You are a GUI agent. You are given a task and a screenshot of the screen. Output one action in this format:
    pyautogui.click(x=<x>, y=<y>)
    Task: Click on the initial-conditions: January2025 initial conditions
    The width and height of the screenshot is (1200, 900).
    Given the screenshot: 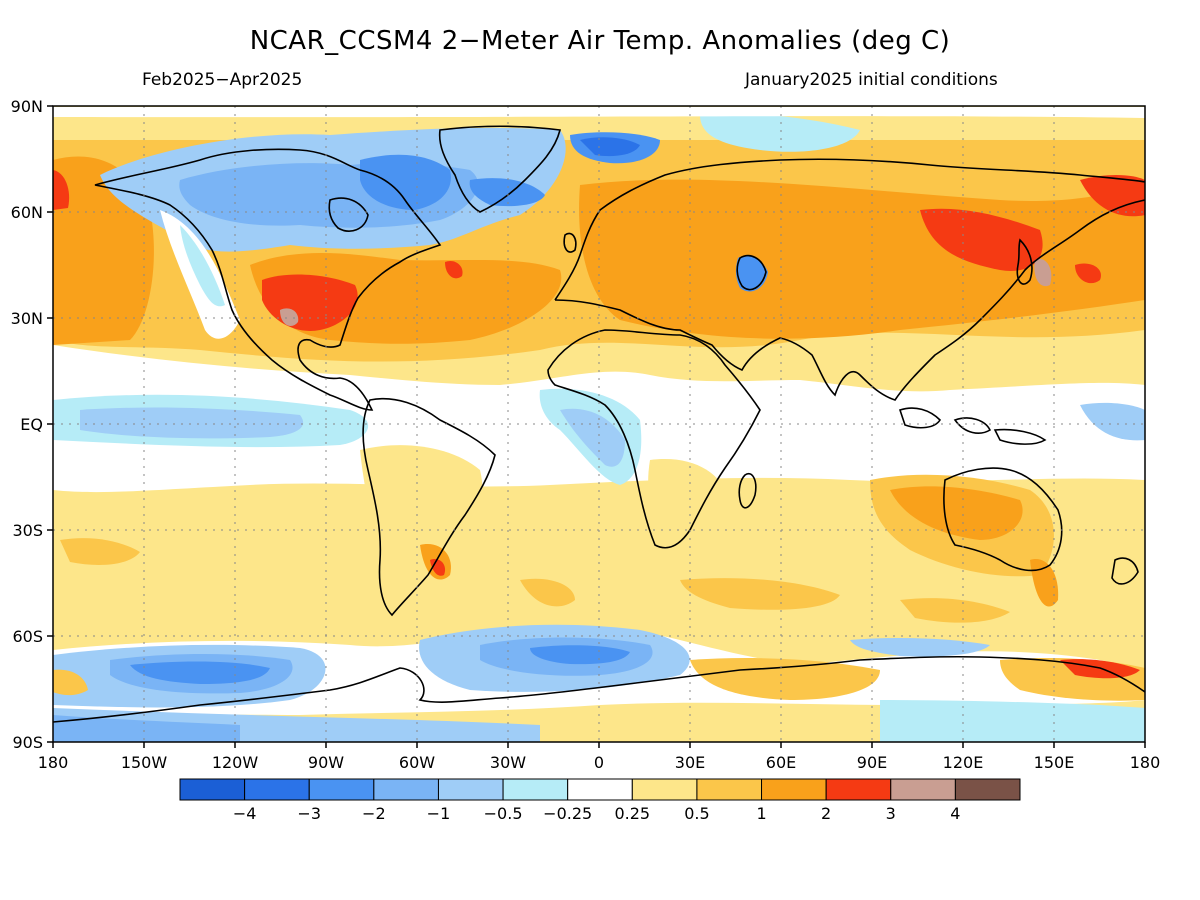 What is the action you would take?
    pyautogui.click(x=871, y=80)
    